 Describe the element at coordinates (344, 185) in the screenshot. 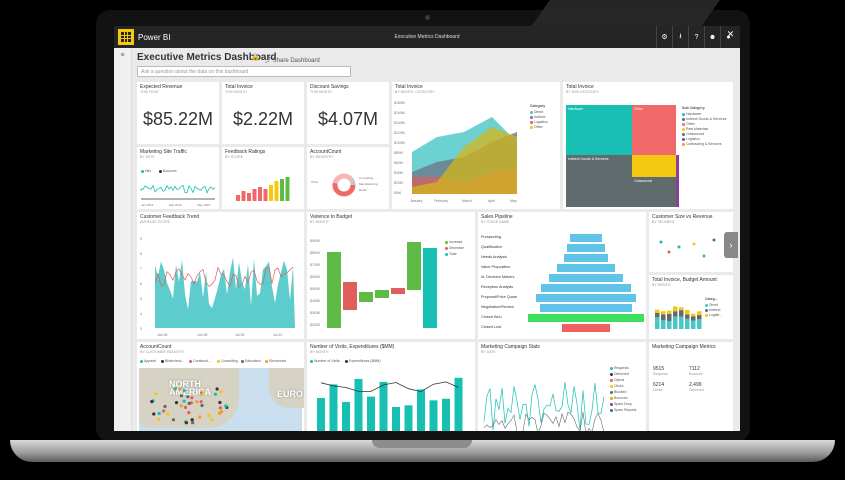

I see `donut-slice` at that location.